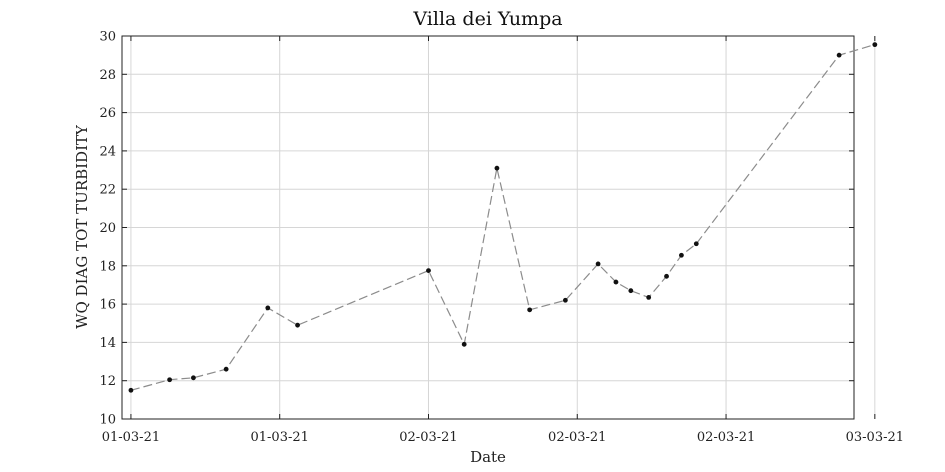 The width and height of the screenshot is (945, 472). What do you see at coordinates (875, 437) in the screenshot?
I see `x-tick-label: 03-03-21` at bounding box center [875, 437].